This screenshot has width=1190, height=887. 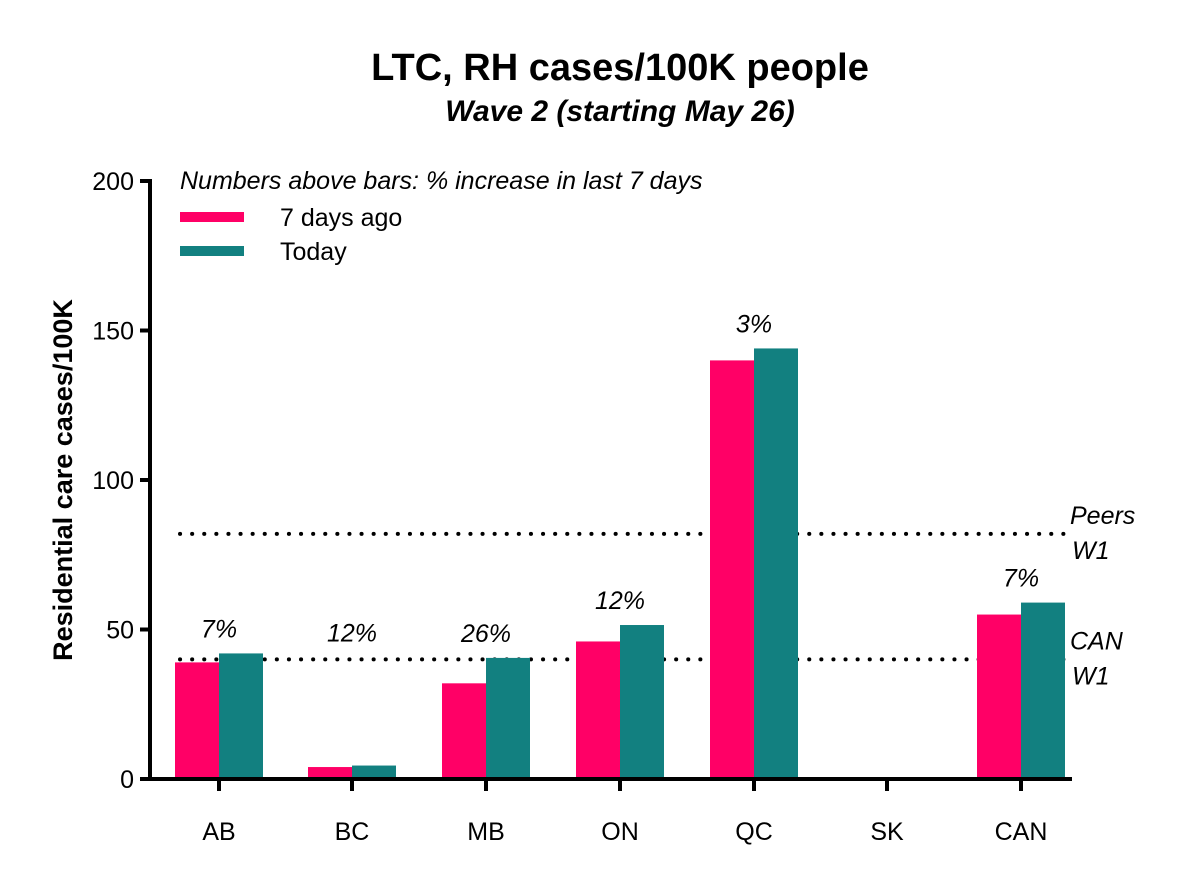 I want to click on y-tick-label: 0, so click(x=127, y=780).